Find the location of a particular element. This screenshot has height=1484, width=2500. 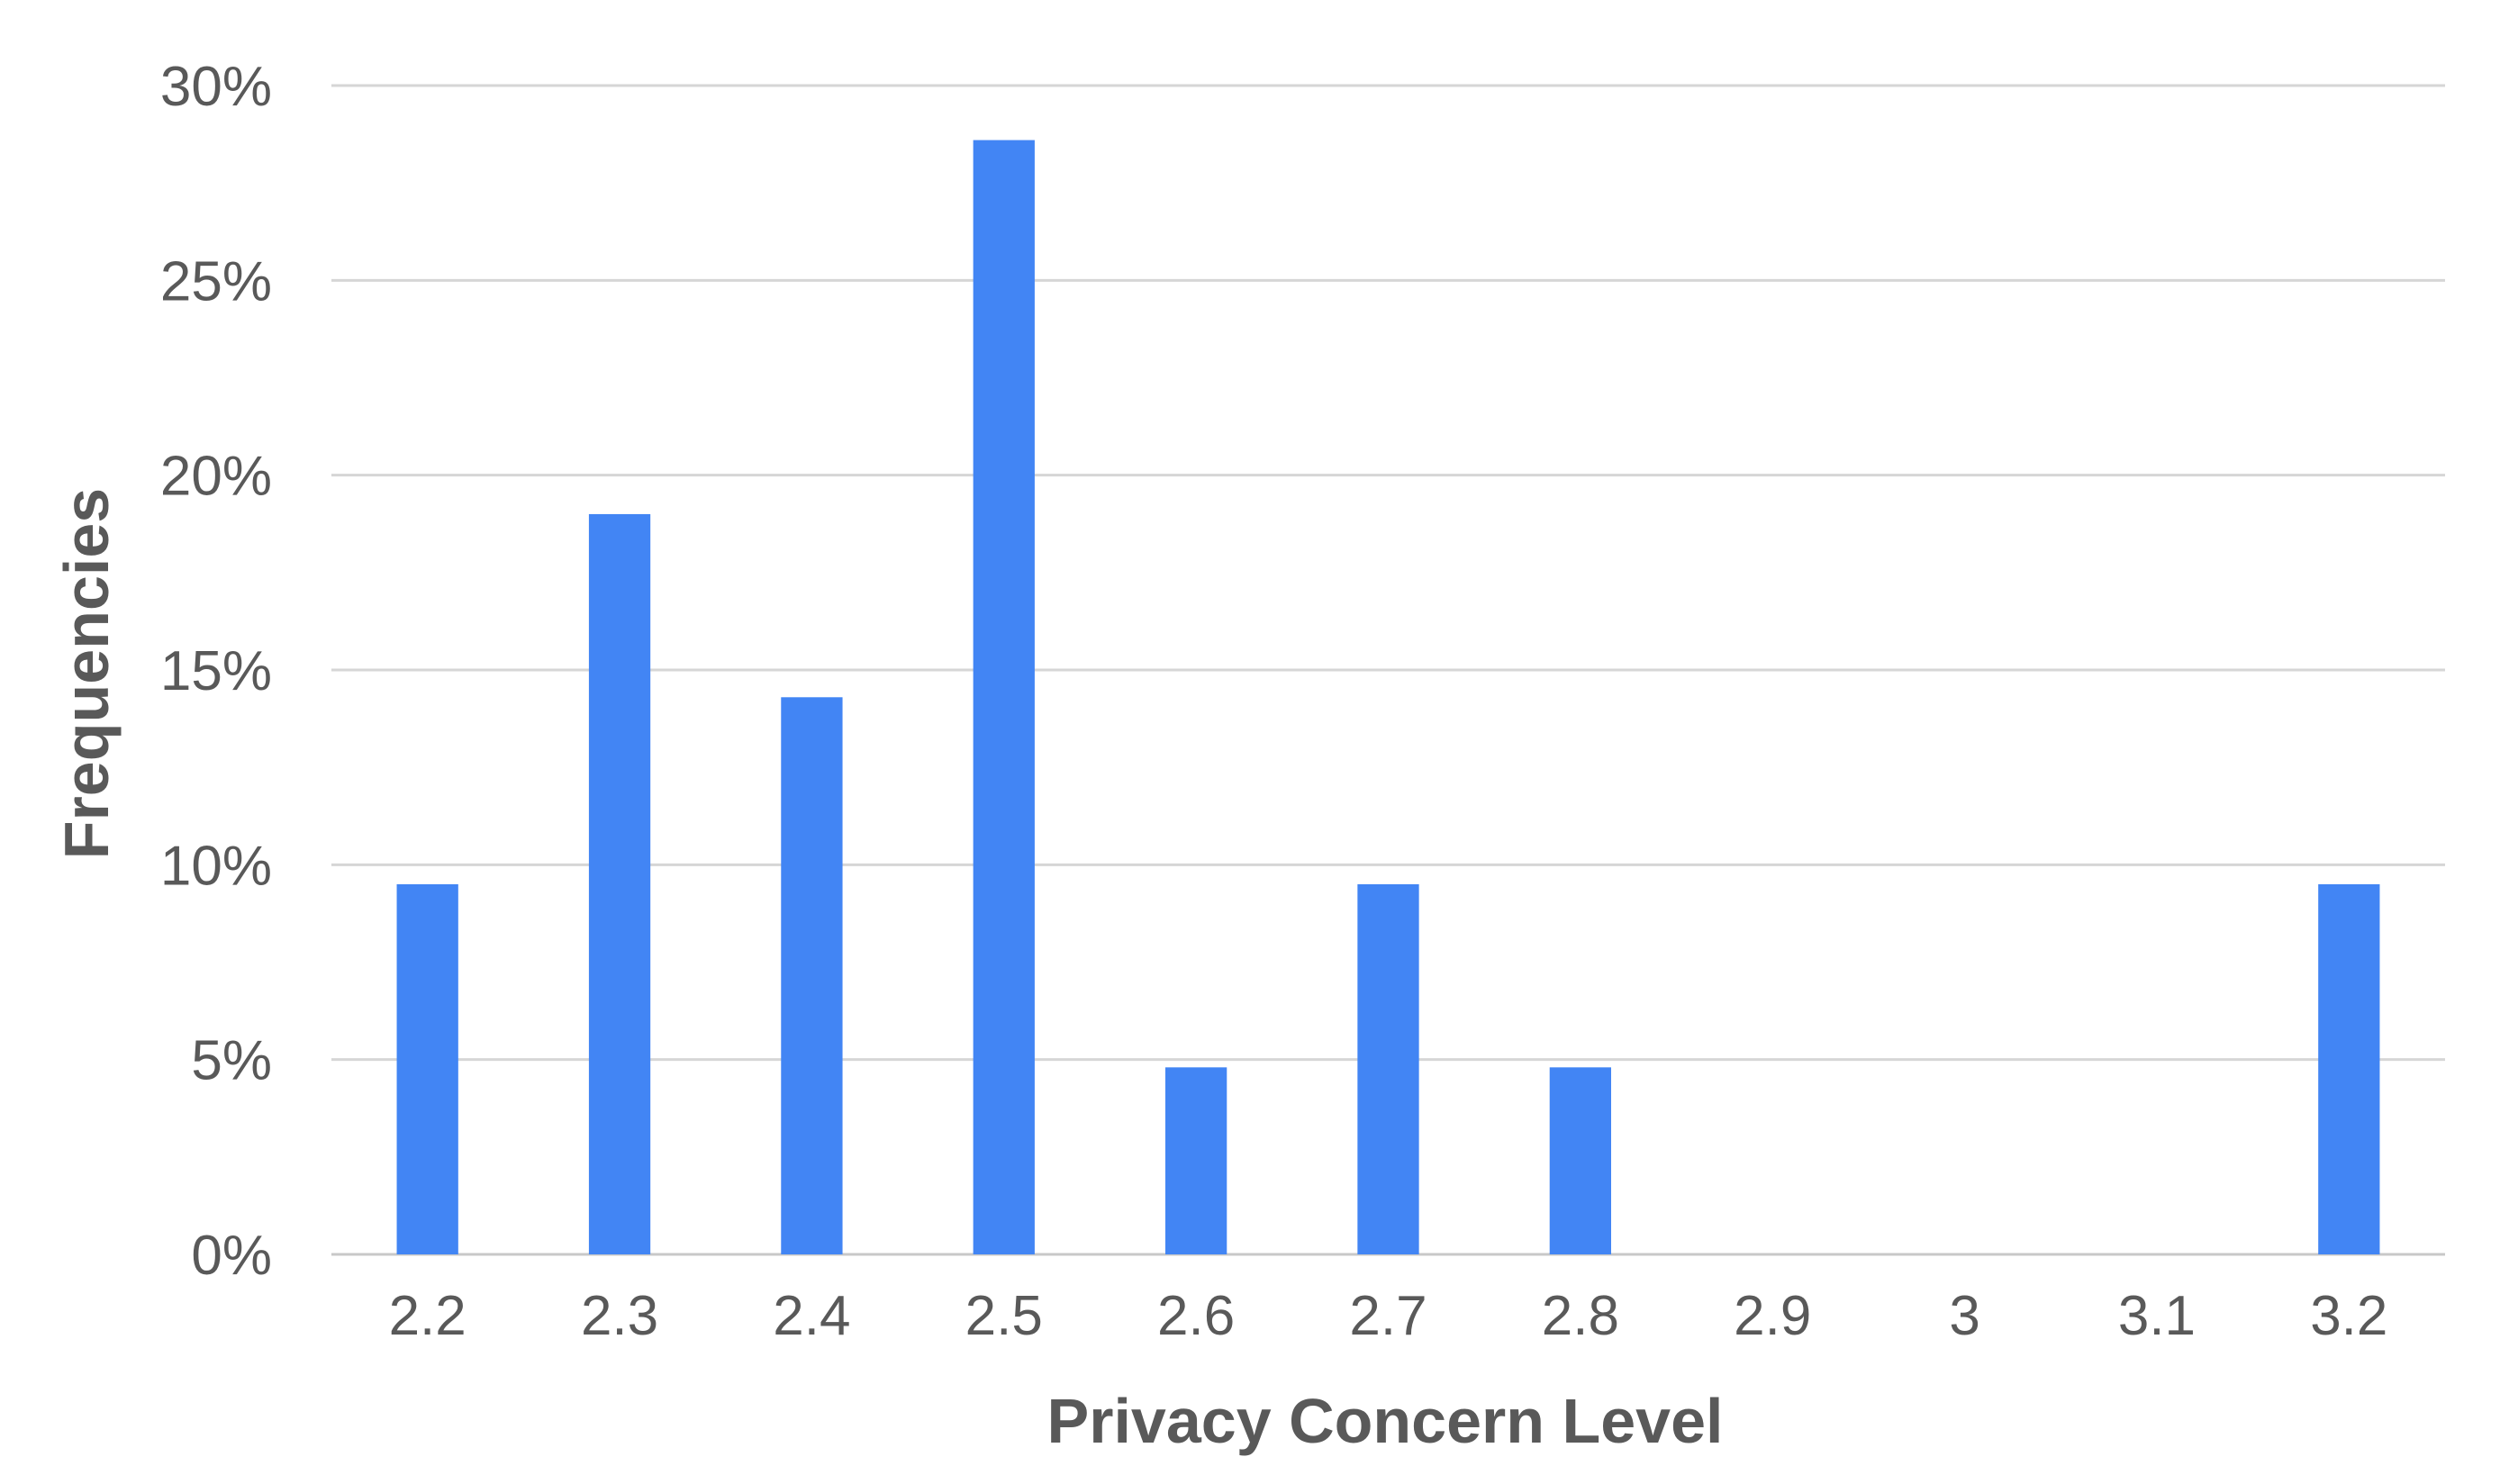

bar-2.5 is located at coordinates (1004, 697).